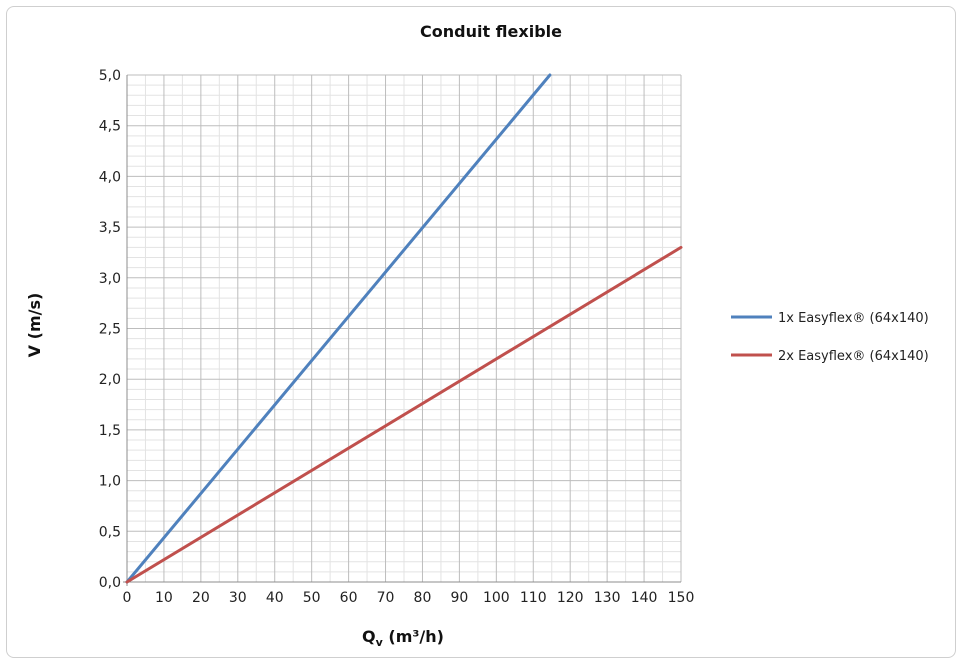 This screenshot has width=965, height=665. What do you see at coordinates (369, 636) in the screenshot?
I see `x-axis-title-main: Q` at bounding box center [369, 636].